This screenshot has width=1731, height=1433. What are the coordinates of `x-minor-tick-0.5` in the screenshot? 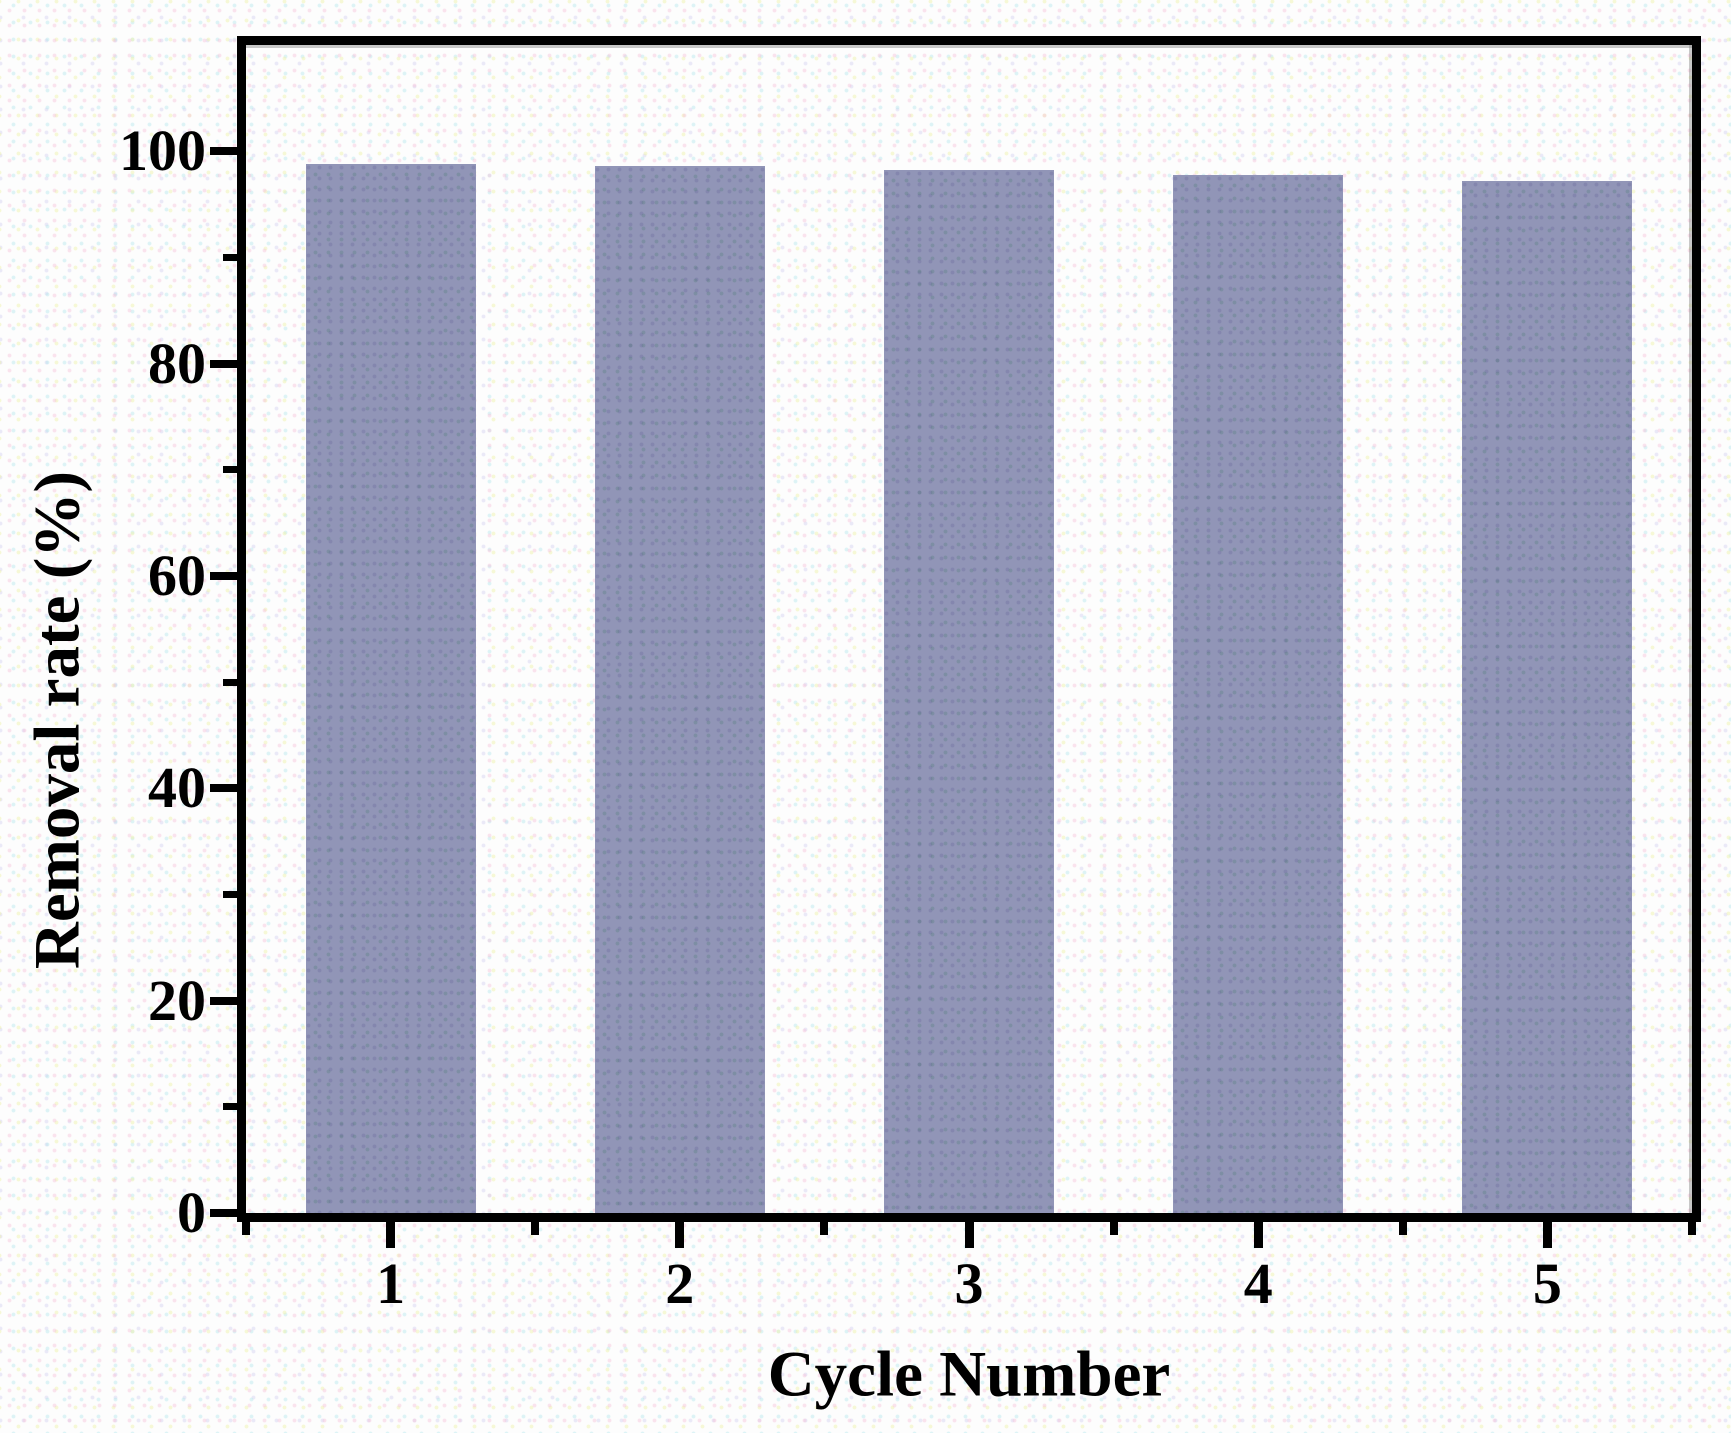 It's located at (246, 1228).